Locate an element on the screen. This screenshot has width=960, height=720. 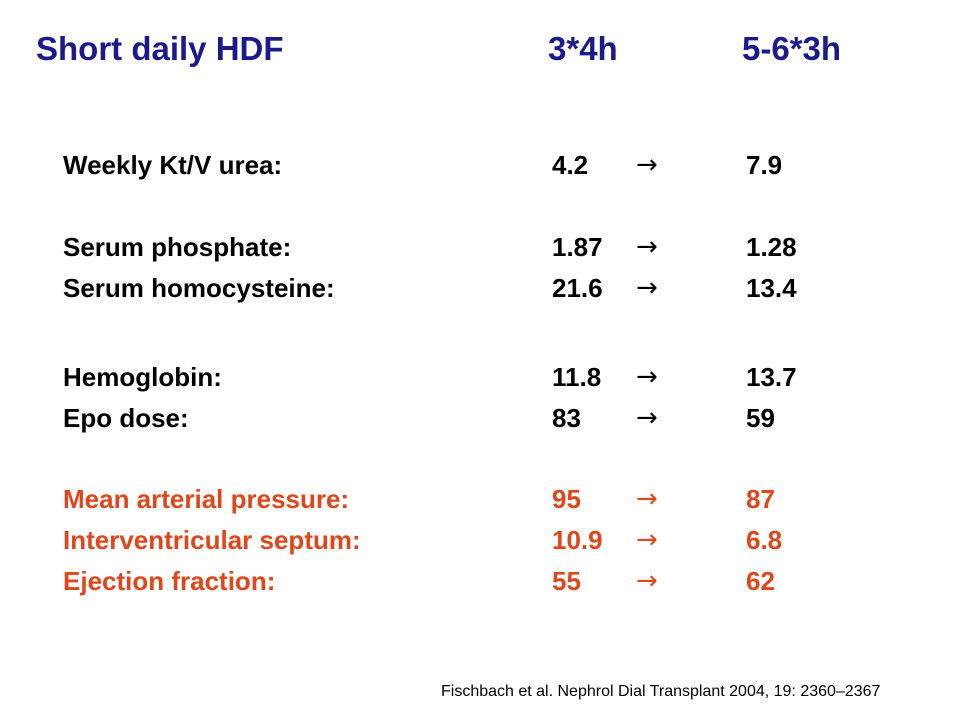
result-row: Ejection fraction: 55 → 62 is located at coordinates (480, 586).